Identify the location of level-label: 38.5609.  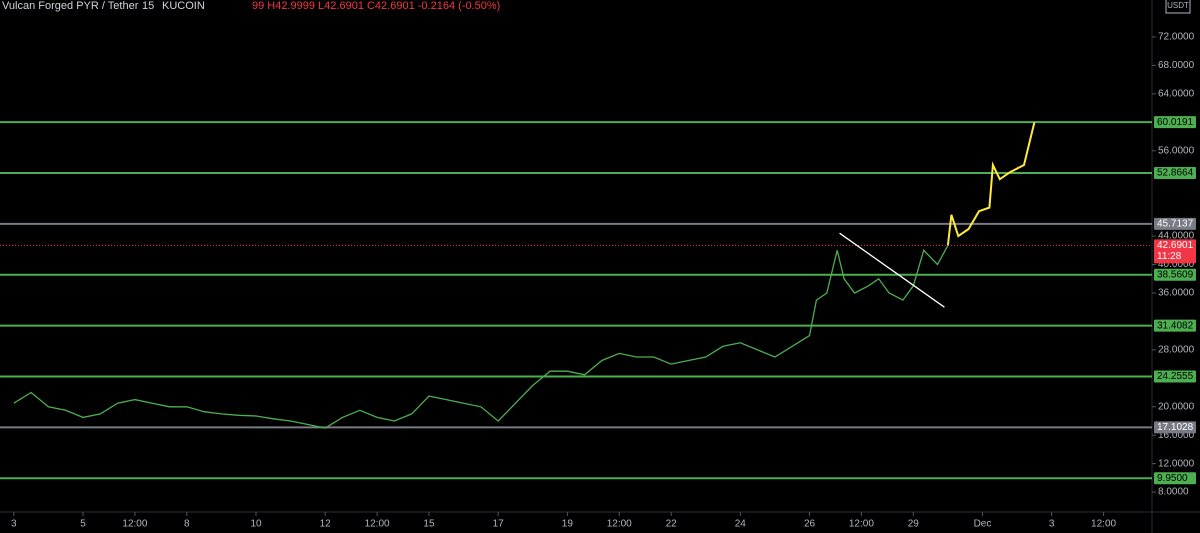
(1175, 274).